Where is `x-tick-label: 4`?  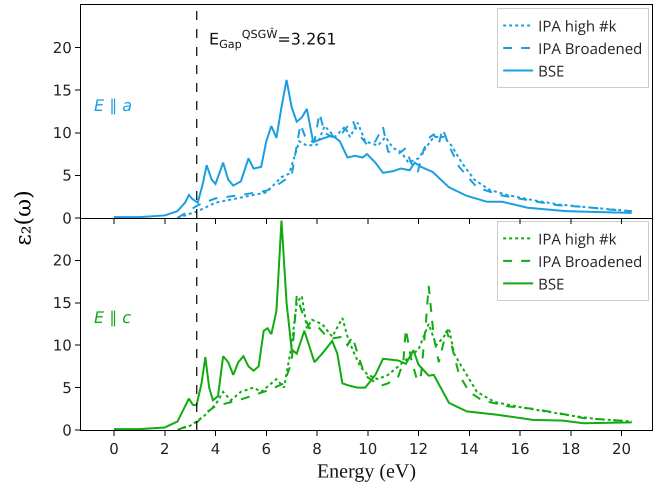 x-tick-label: 4 is located at coordinates (215, 449).